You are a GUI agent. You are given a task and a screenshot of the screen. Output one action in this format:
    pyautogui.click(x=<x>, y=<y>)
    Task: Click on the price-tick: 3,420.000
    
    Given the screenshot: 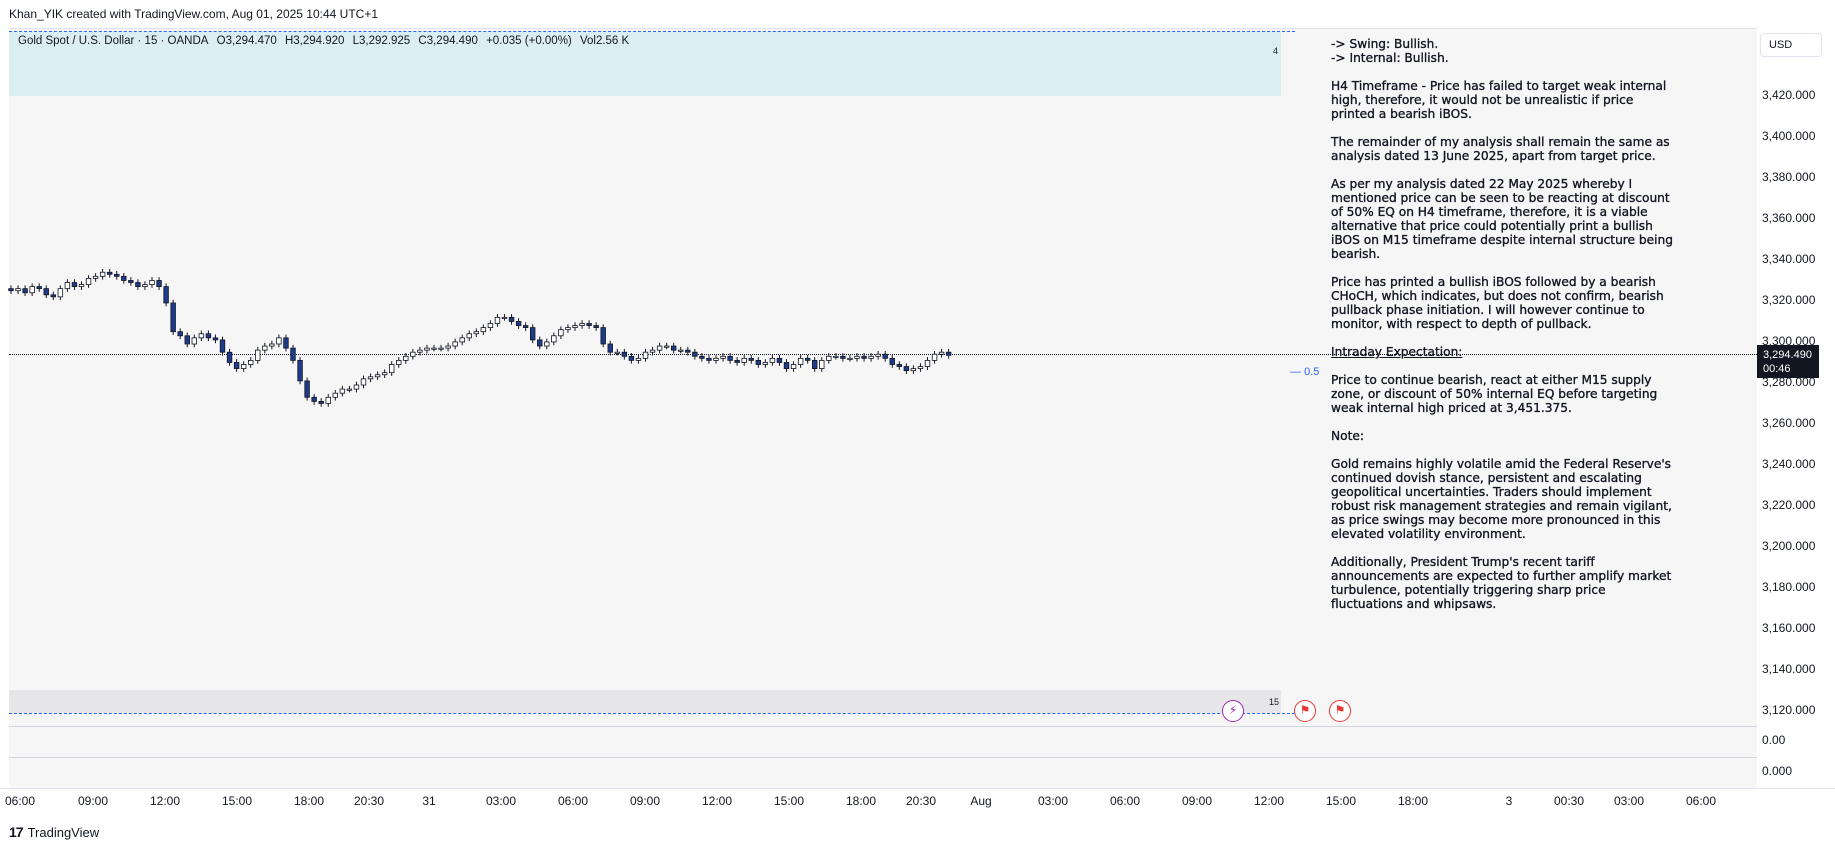 What is the action you would take?
    pyautogui.click(x=1789, y=95)
    